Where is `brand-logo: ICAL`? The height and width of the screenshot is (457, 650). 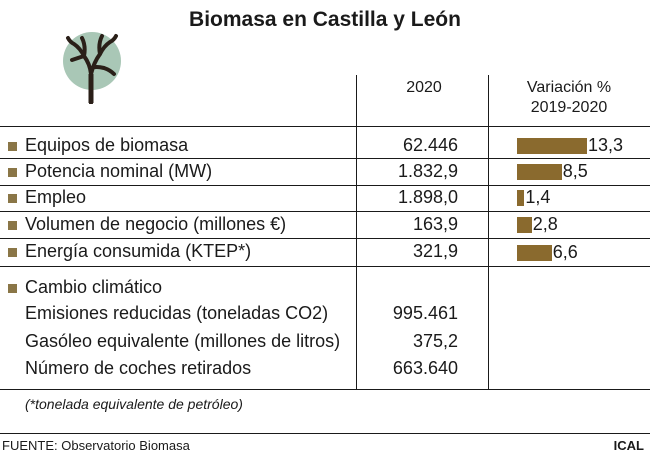 brand-logo: ICAL is located at coordinates (628, 445).